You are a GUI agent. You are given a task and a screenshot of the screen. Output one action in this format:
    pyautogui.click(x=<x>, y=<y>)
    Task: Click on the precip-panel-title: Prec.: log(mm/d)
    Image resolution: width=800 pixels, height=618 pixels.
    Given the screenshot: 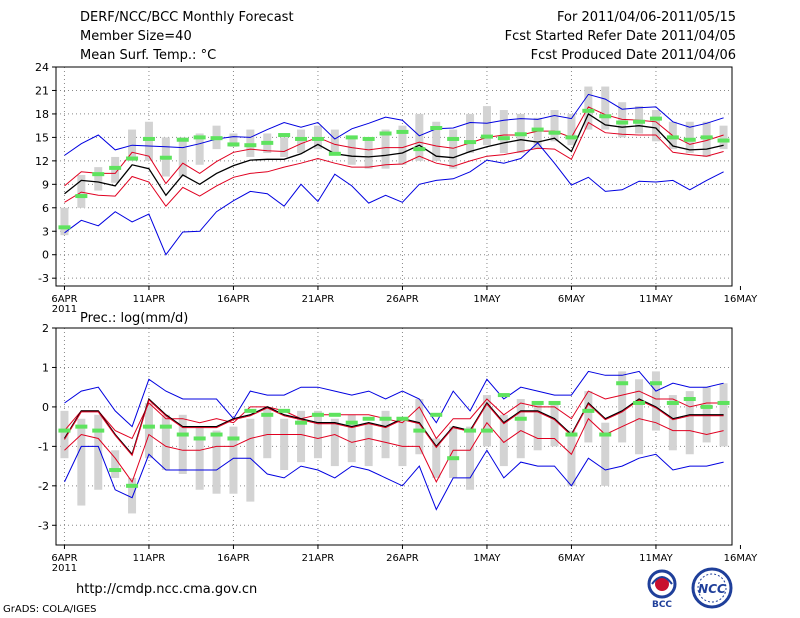 What is the action you would take?
    pyautogui.click(x=134, y=318)
    